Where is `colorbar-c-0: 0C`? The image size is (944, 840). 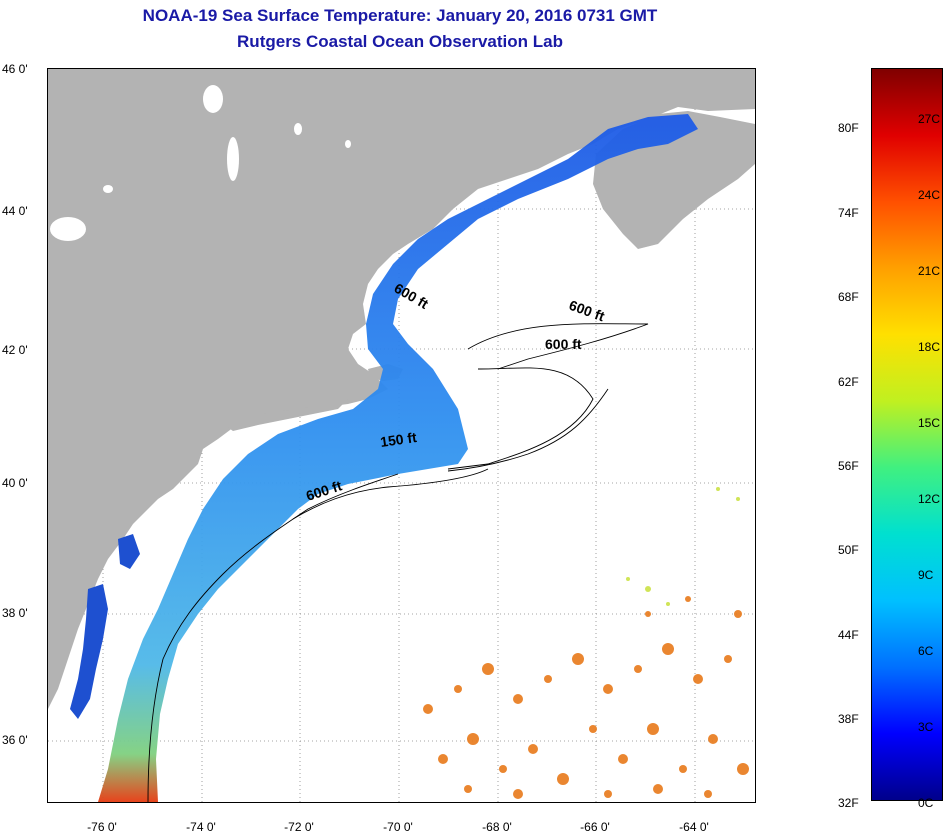
colorbar-c-0: 0C is located at coordinates (926, 803).